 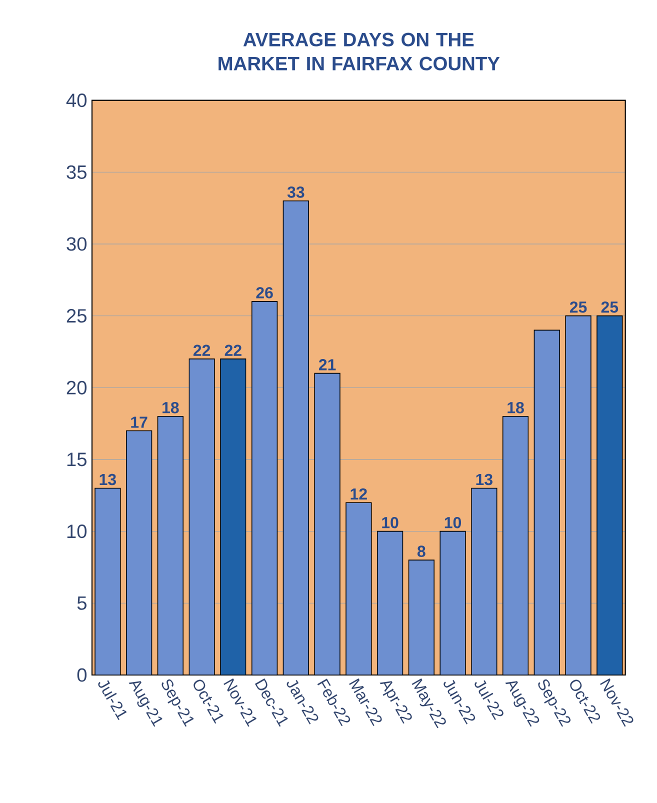 What do you see at coordinates (76, 459) in the screenshot?
I see `y-tick-label: 15` at bounding box center [76, 459].